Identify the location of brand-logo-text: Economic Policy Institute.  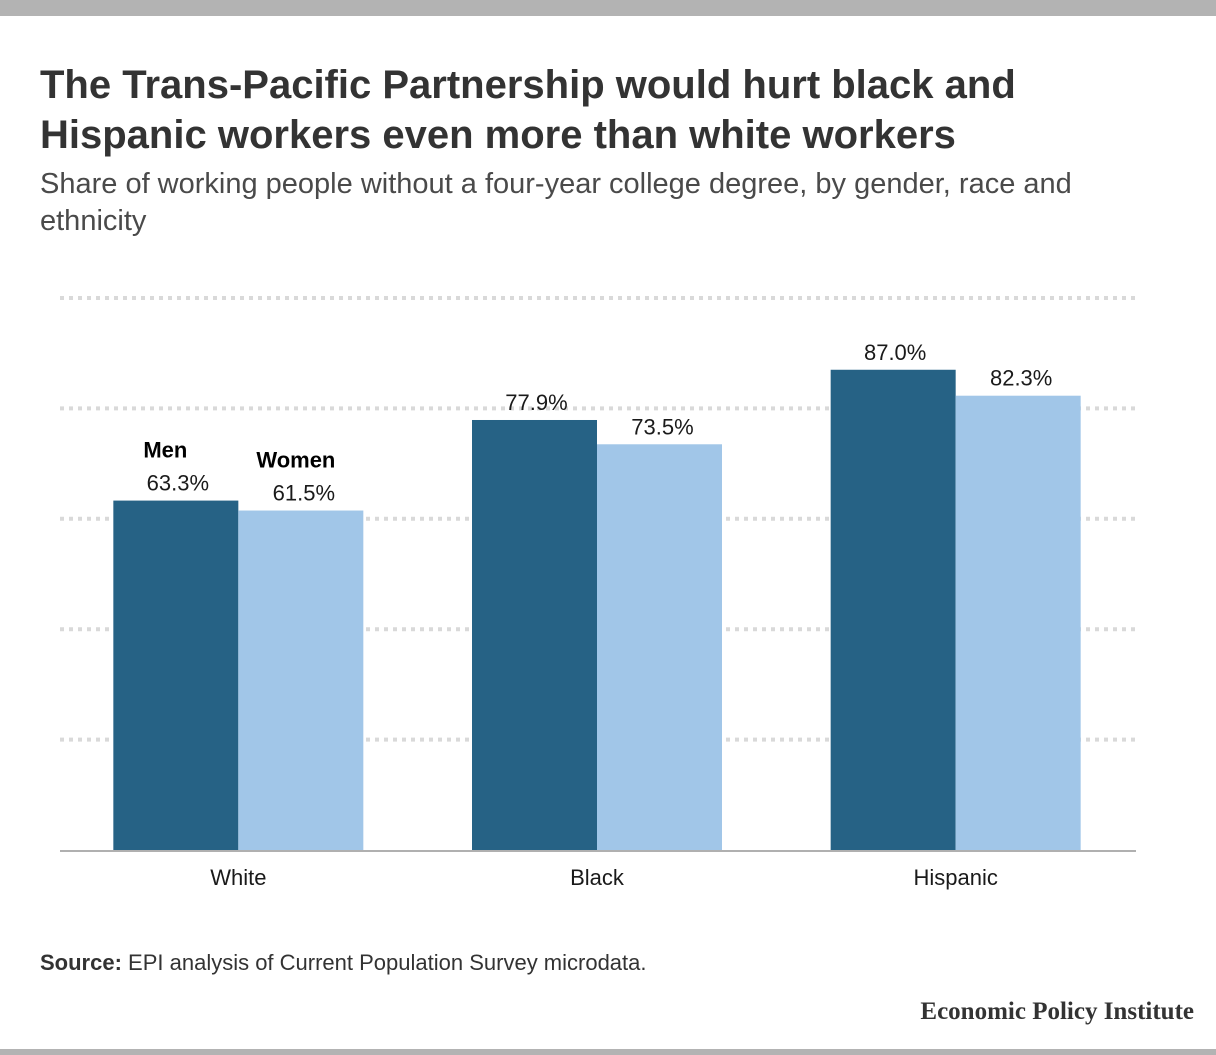
(1057, 1011).